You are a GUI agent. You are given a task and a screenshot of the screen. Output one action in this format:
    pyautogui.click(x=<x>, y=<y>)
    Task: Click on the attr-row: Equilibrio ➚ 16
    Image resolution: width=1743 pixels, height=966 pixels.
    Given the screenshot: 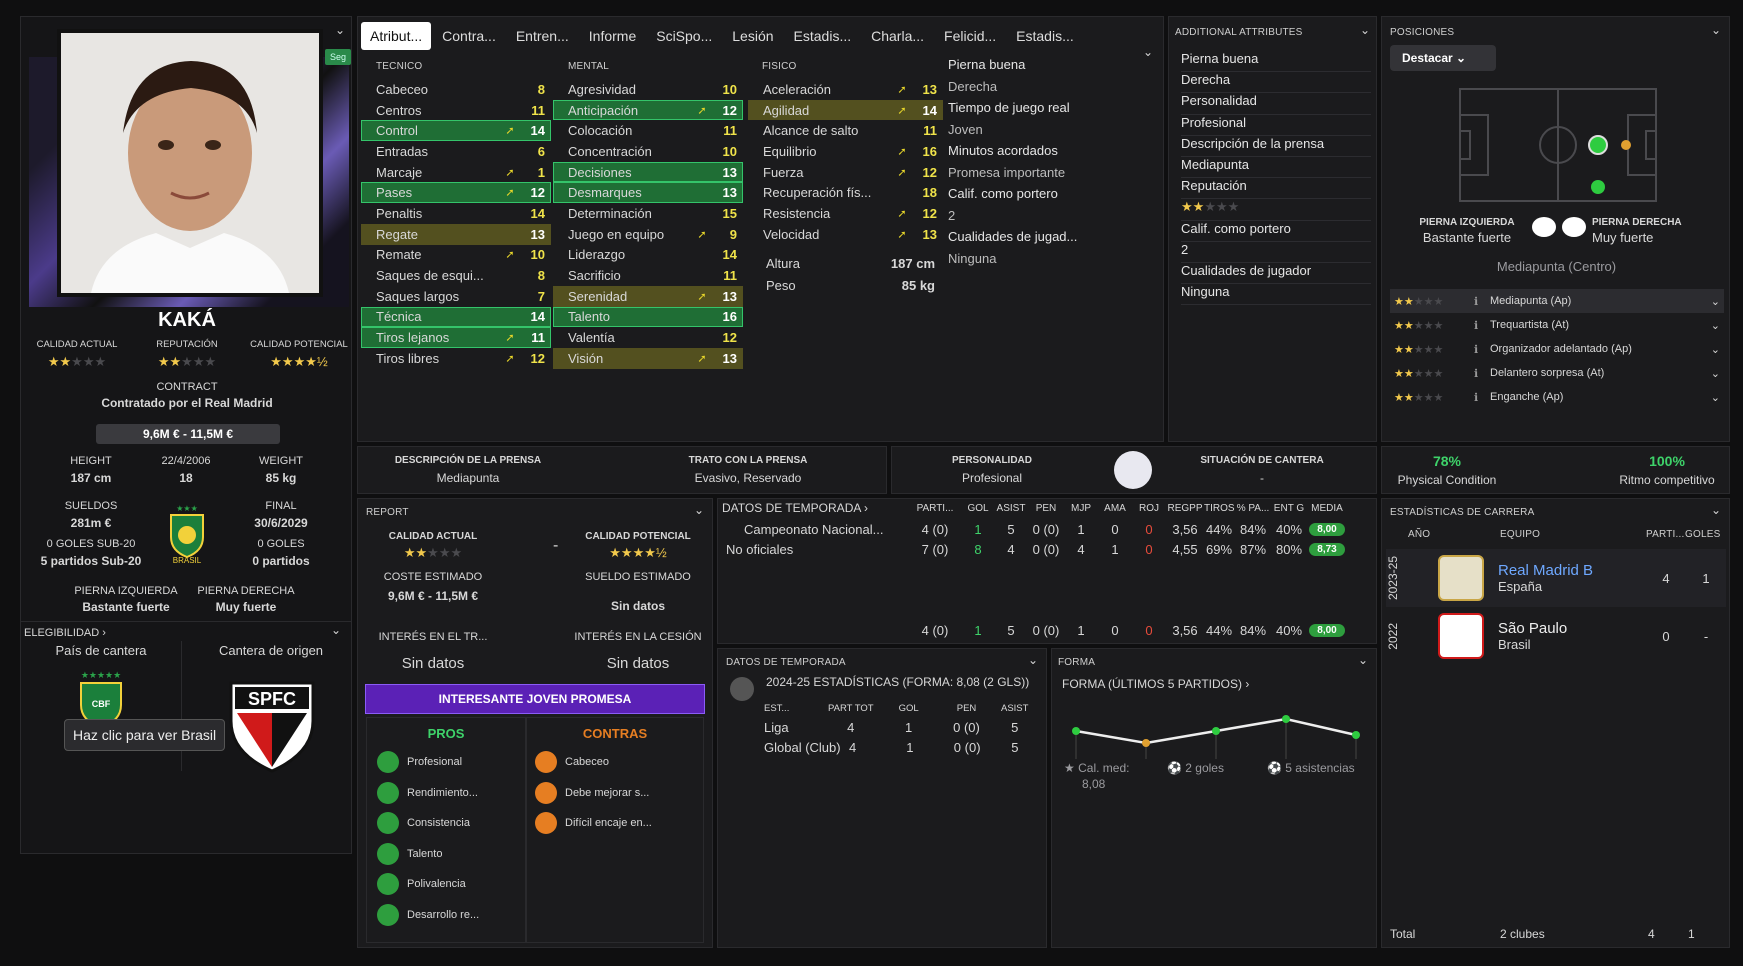 What is the action you would take?
    pyautogui.click(x=845, y=151)
    